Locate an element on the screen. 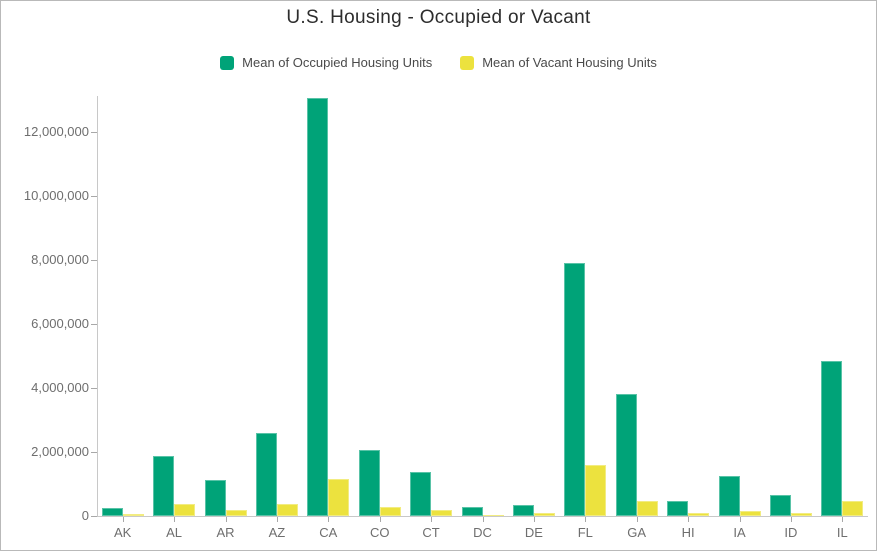 This screenshot has height=551, width=877. legend-label-vacant: Mean of Vacant Housing Units is located at coordinates (569, 62).